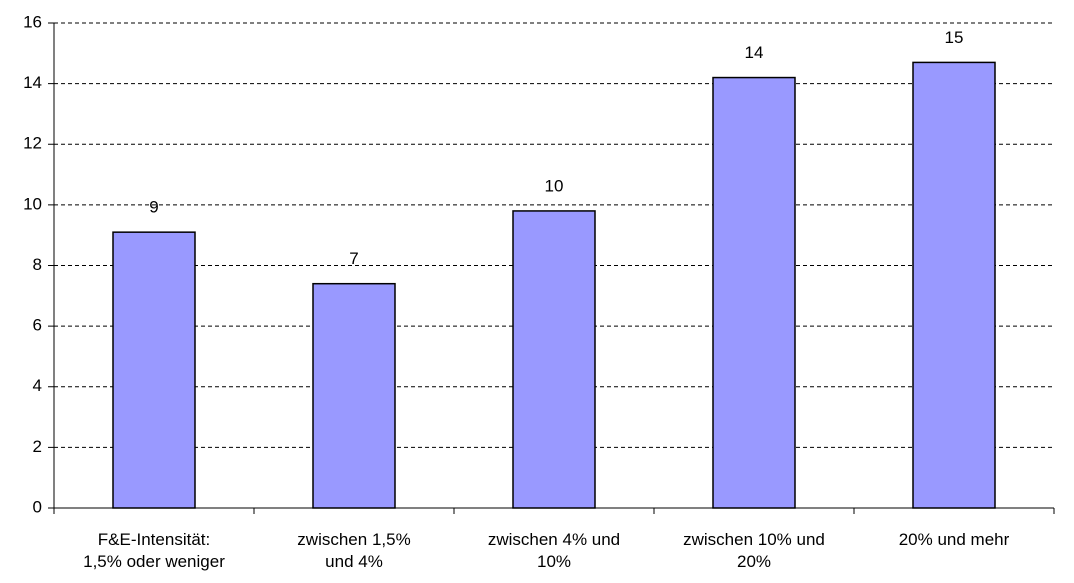 The height and width of the screenshot is (583, 1074). Describe the element at coordinates (37, 446) in the screenshot. I see `y-tick-label: 2` at that location.